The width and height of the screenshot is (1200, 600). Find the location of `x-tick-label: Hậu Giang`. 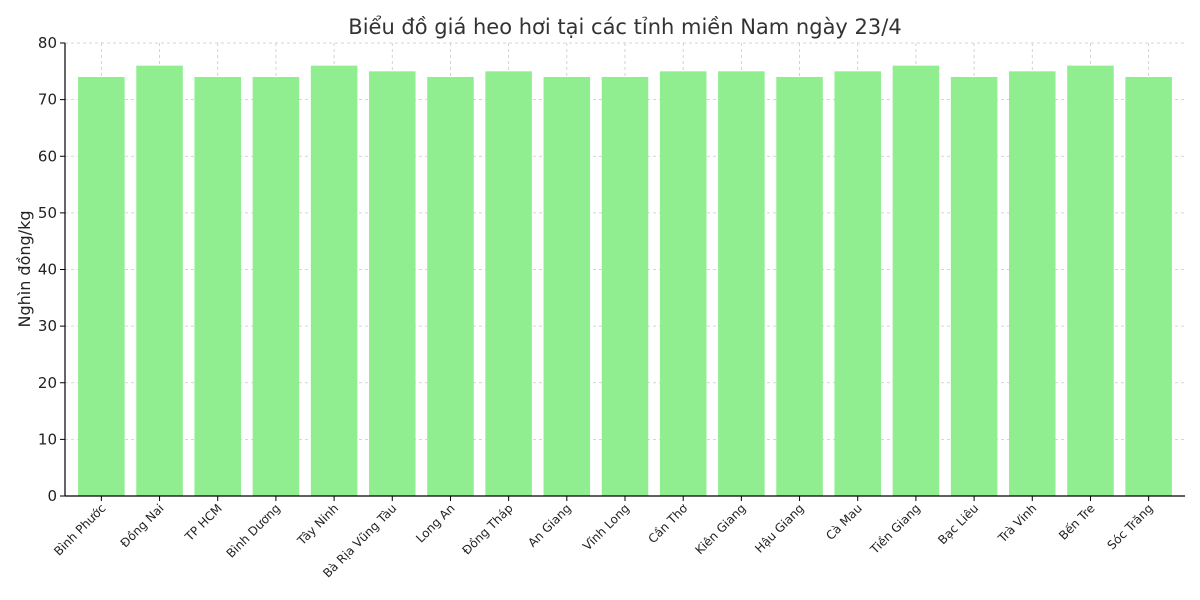

x-tick-label: Hậu Giang is located at coordinates (779, 528).